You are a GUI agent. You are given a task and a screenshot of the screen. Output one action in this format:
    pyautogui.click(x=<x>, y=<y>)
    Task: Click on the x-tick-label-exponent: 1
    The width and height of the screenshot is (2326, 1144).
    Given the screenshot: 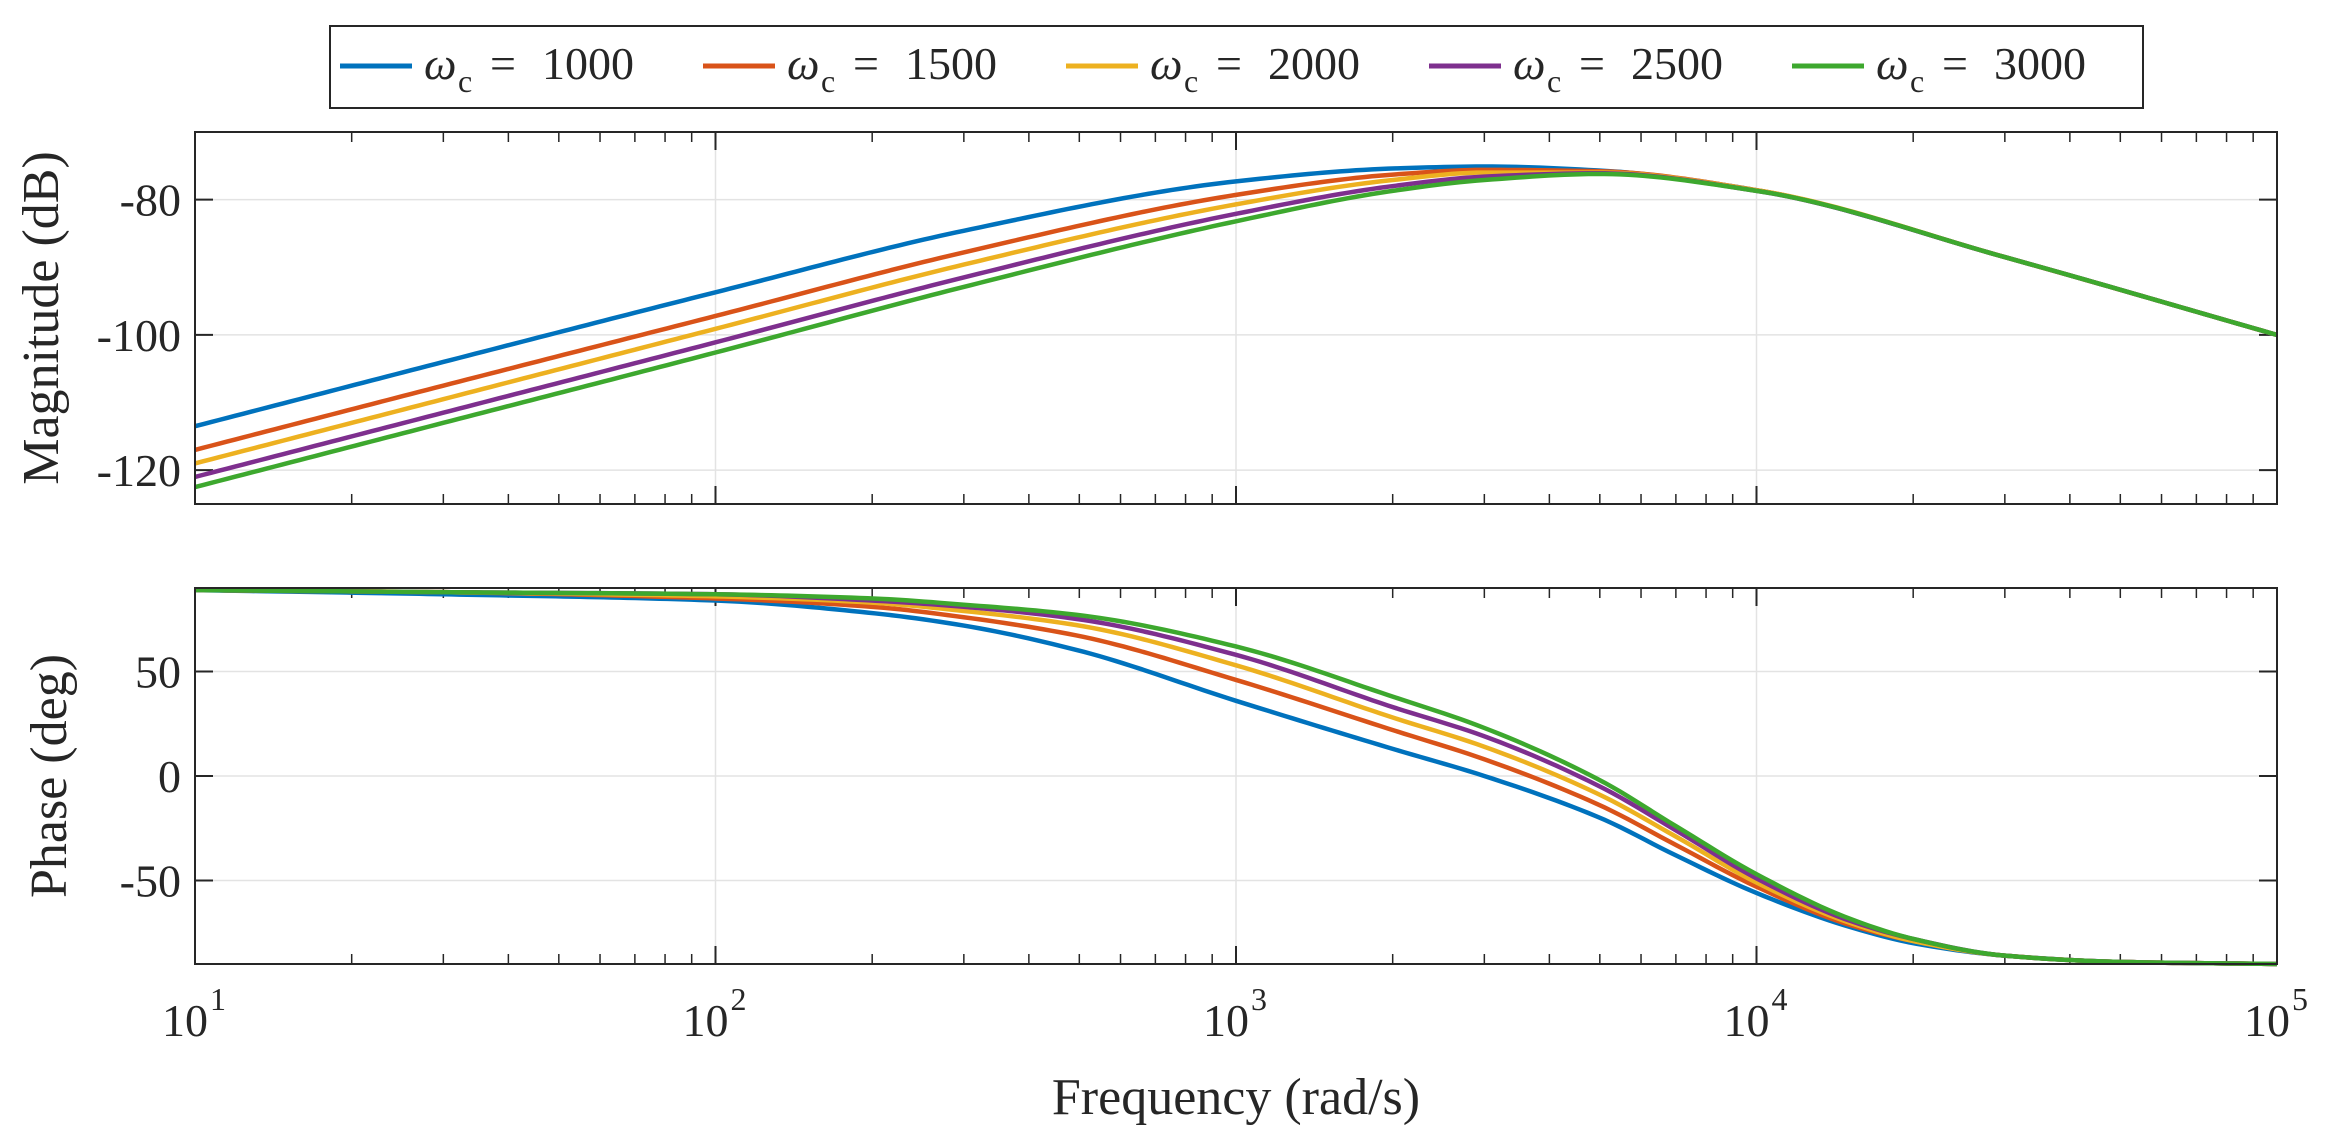 What is the action you would take?
    pyautogui.click(x=218, y=999)
    